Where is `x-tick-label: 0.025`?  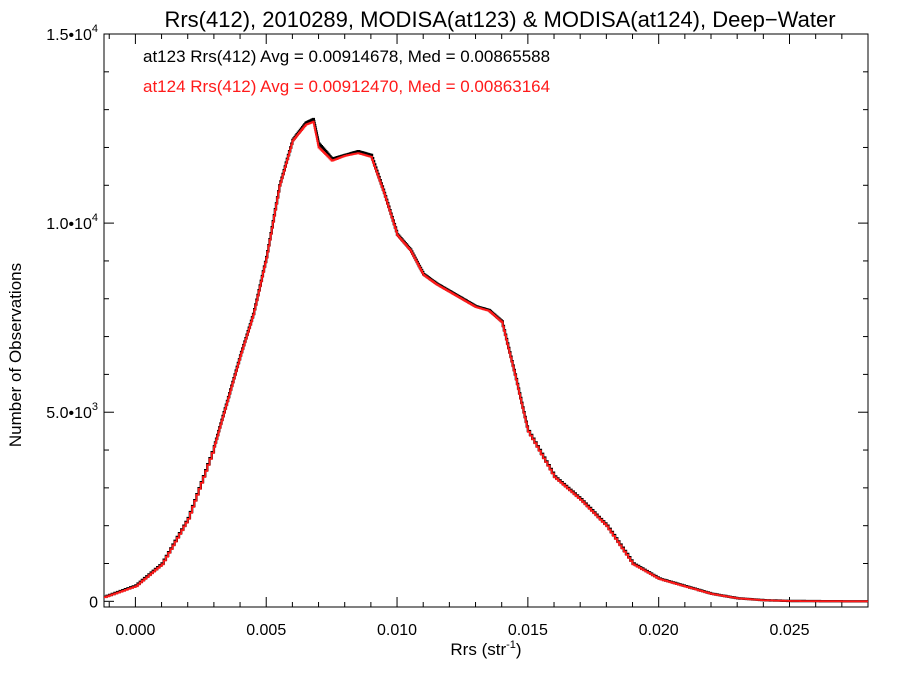 x-tick-label: 0.025 is located at coordinates (789, 630).